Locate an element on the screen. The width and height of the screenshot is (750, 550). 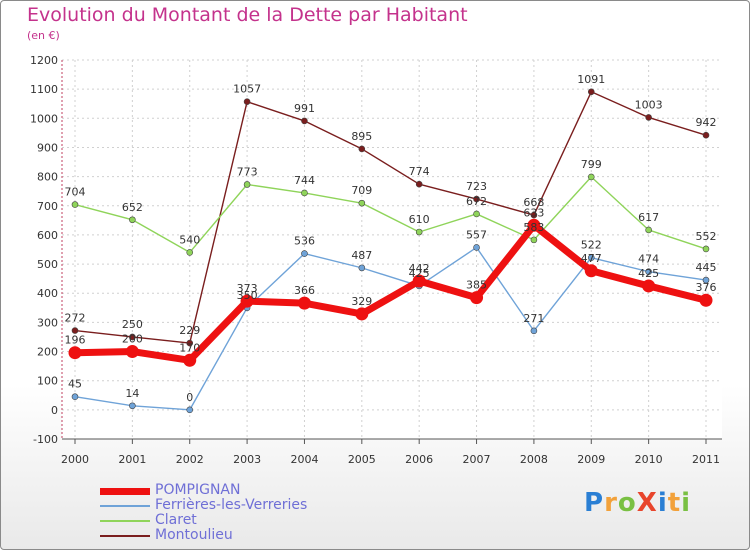
legend-swatch-montoulieu is located at coordinates (125, 536).